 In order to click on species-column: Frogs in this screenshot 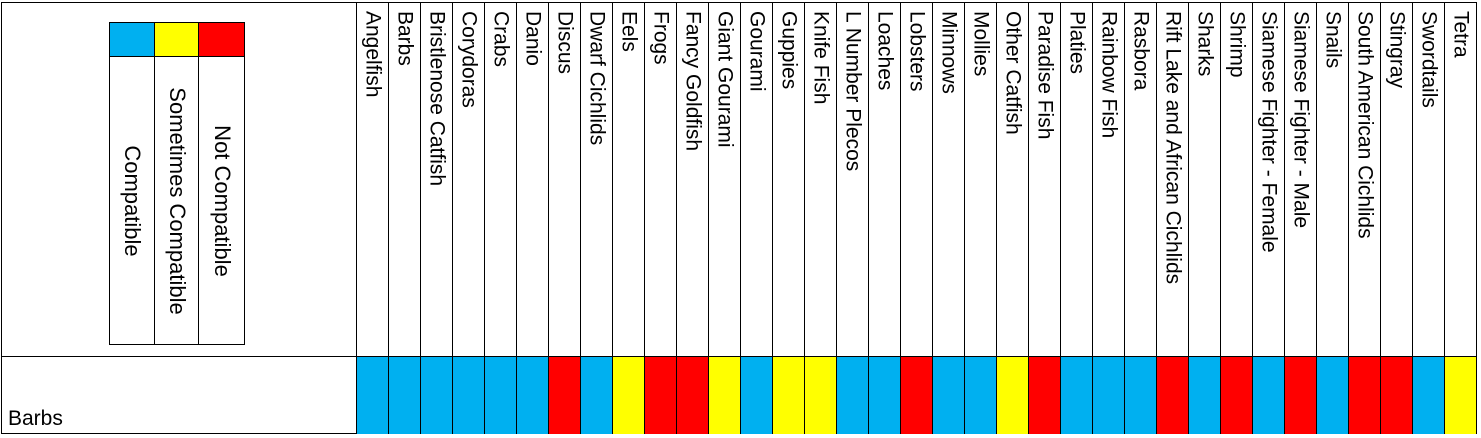, I will do `click(661, 218)`.